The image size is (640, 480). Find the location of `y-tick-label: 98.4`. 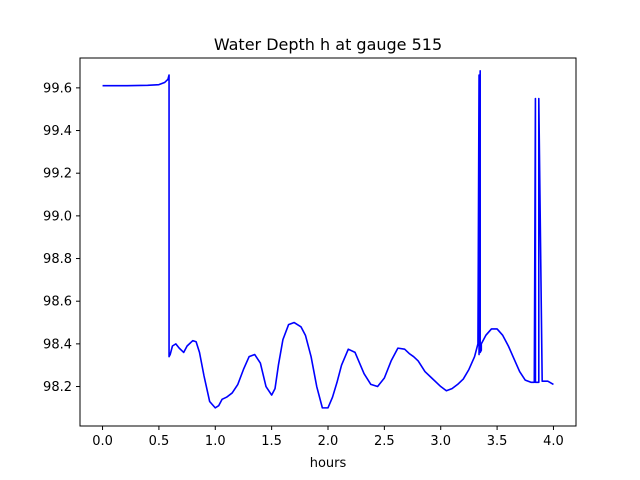

y-tick-label: 98.4 is located at coordinates (57, 344).